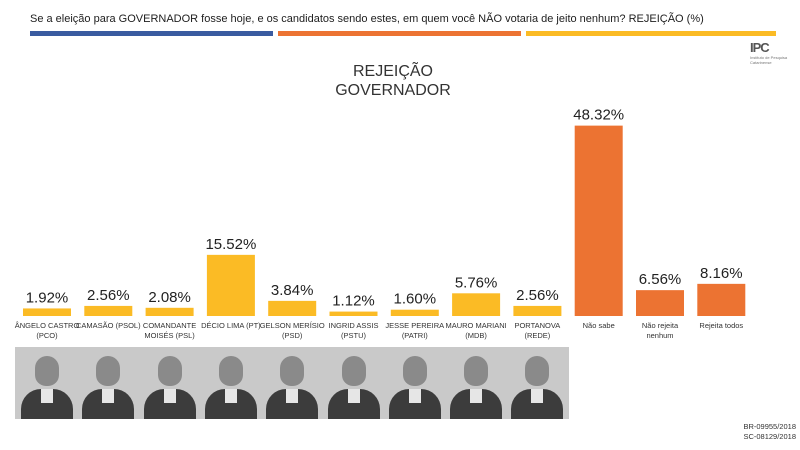 The image size is (800, 450). I want to click on value-label-5: 1.12%, so click(353, 301).